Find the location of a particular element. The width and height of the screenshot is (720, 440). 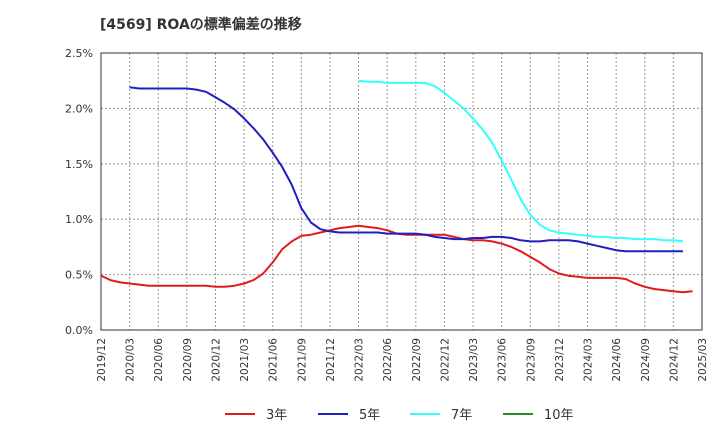

x-tick-label: 2023/09 is located at coordinates (531, 360).